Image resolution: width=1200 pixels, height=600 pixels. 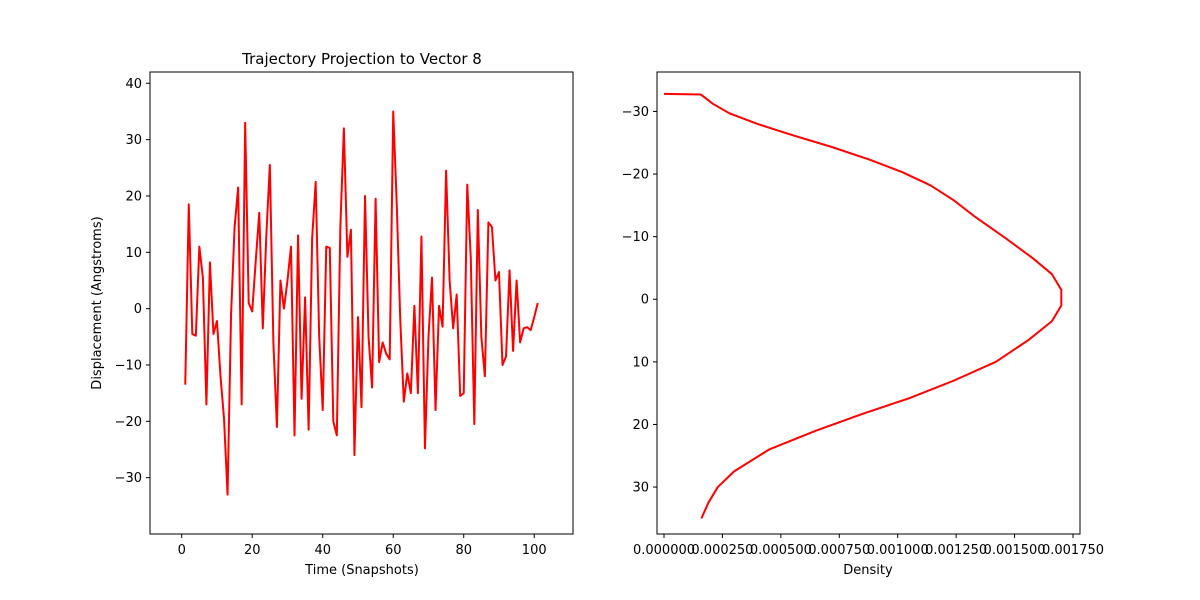 I want to click on left-x-tick-label: 20, so click(x=252, y=550).